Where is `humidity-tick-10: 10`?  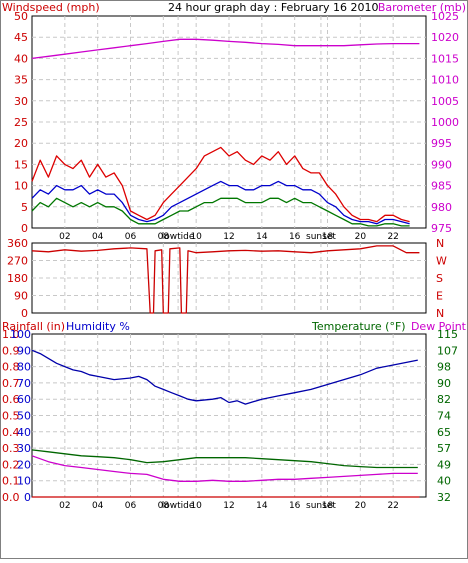
humidity-tick-10: 10 is located at coordinates (24, 481).